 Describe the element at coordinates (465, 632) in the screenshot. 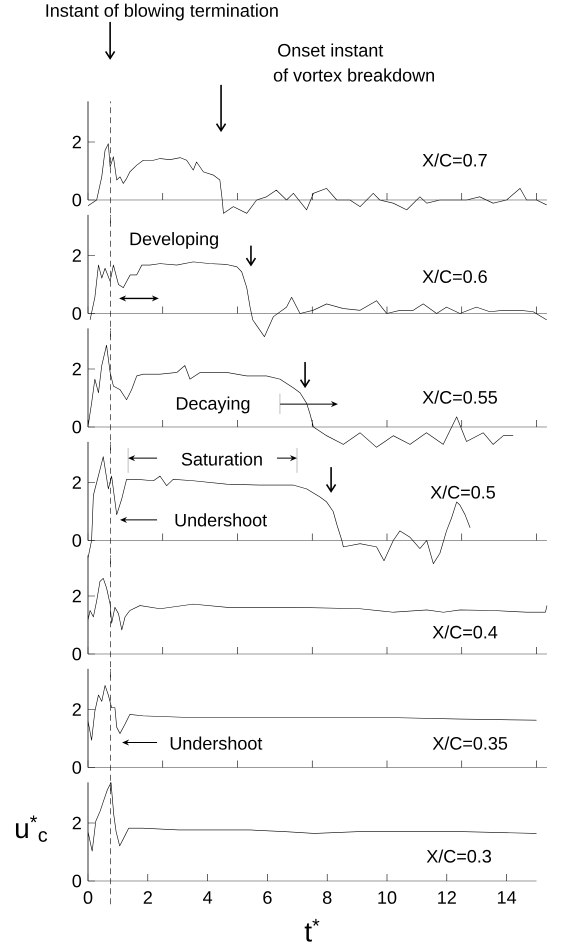

I see `annotation: X/C=0.4` at that location.